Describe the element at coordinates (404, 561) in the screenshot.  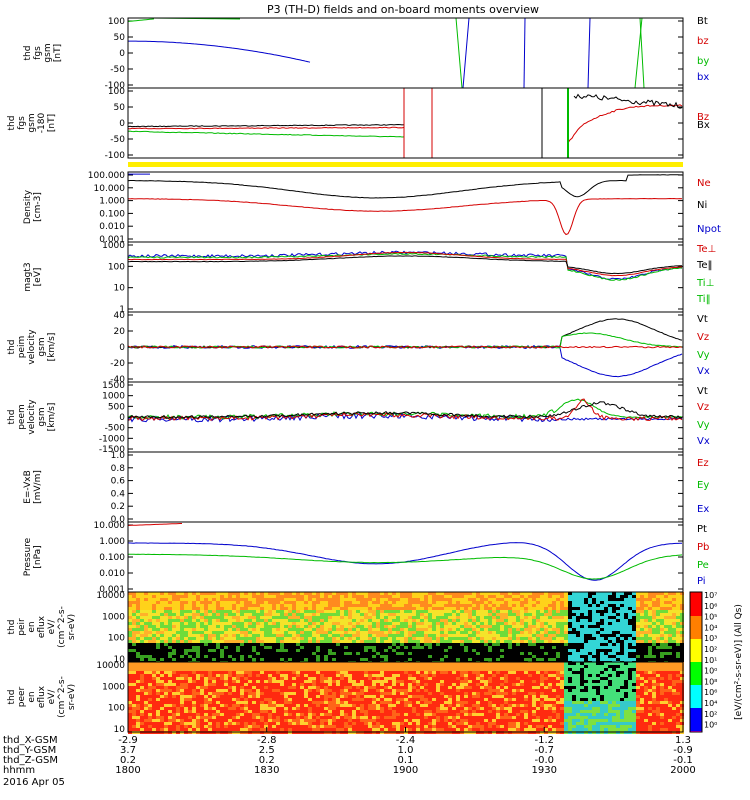
I see `series-pi` at that location.